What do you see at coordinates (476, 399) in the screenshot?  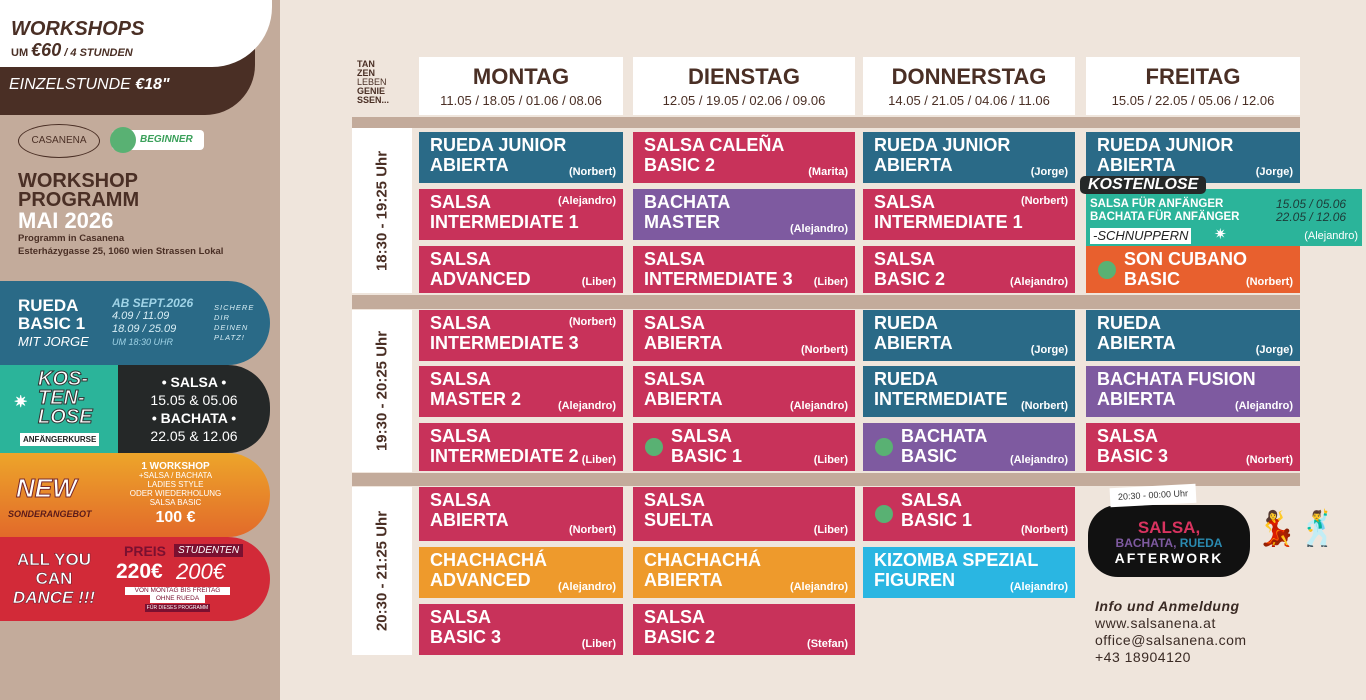 I see `class-name-line-2: MASTER 2` at bounding box center [476, 399].